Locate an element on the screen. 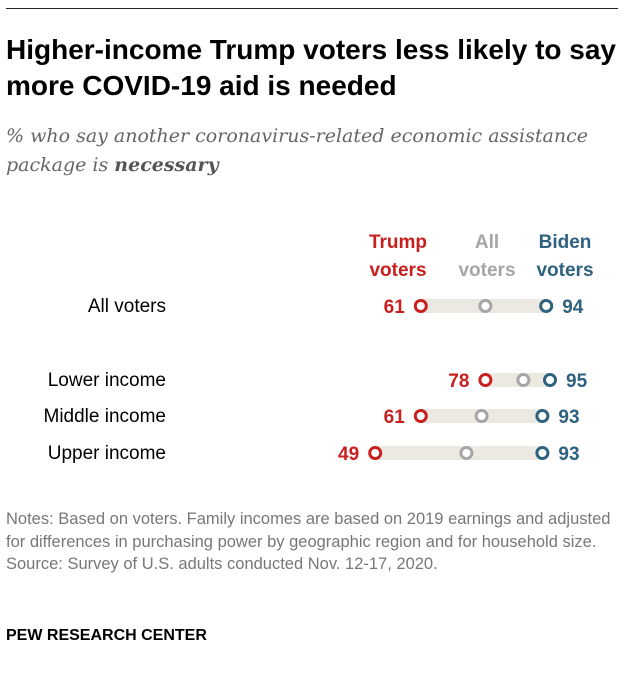 The height and width of the screenshot is (686, 624). legend-biden-voters: Biden is located at coordinates (565, 242).